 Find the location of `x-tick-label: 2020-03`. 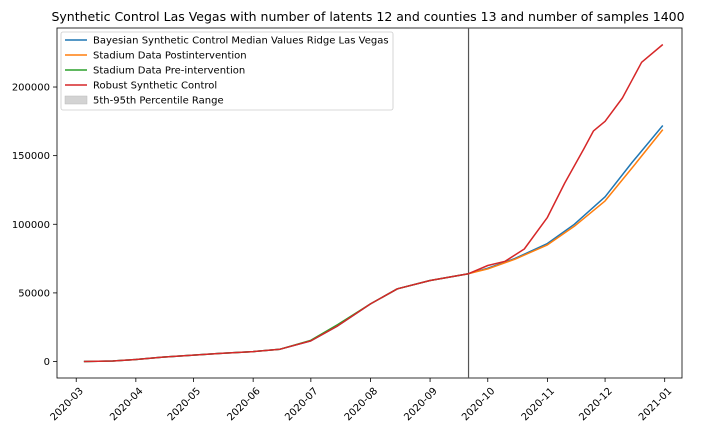

x-tick-label: 2020-03 is located at coordinates (67, 404).